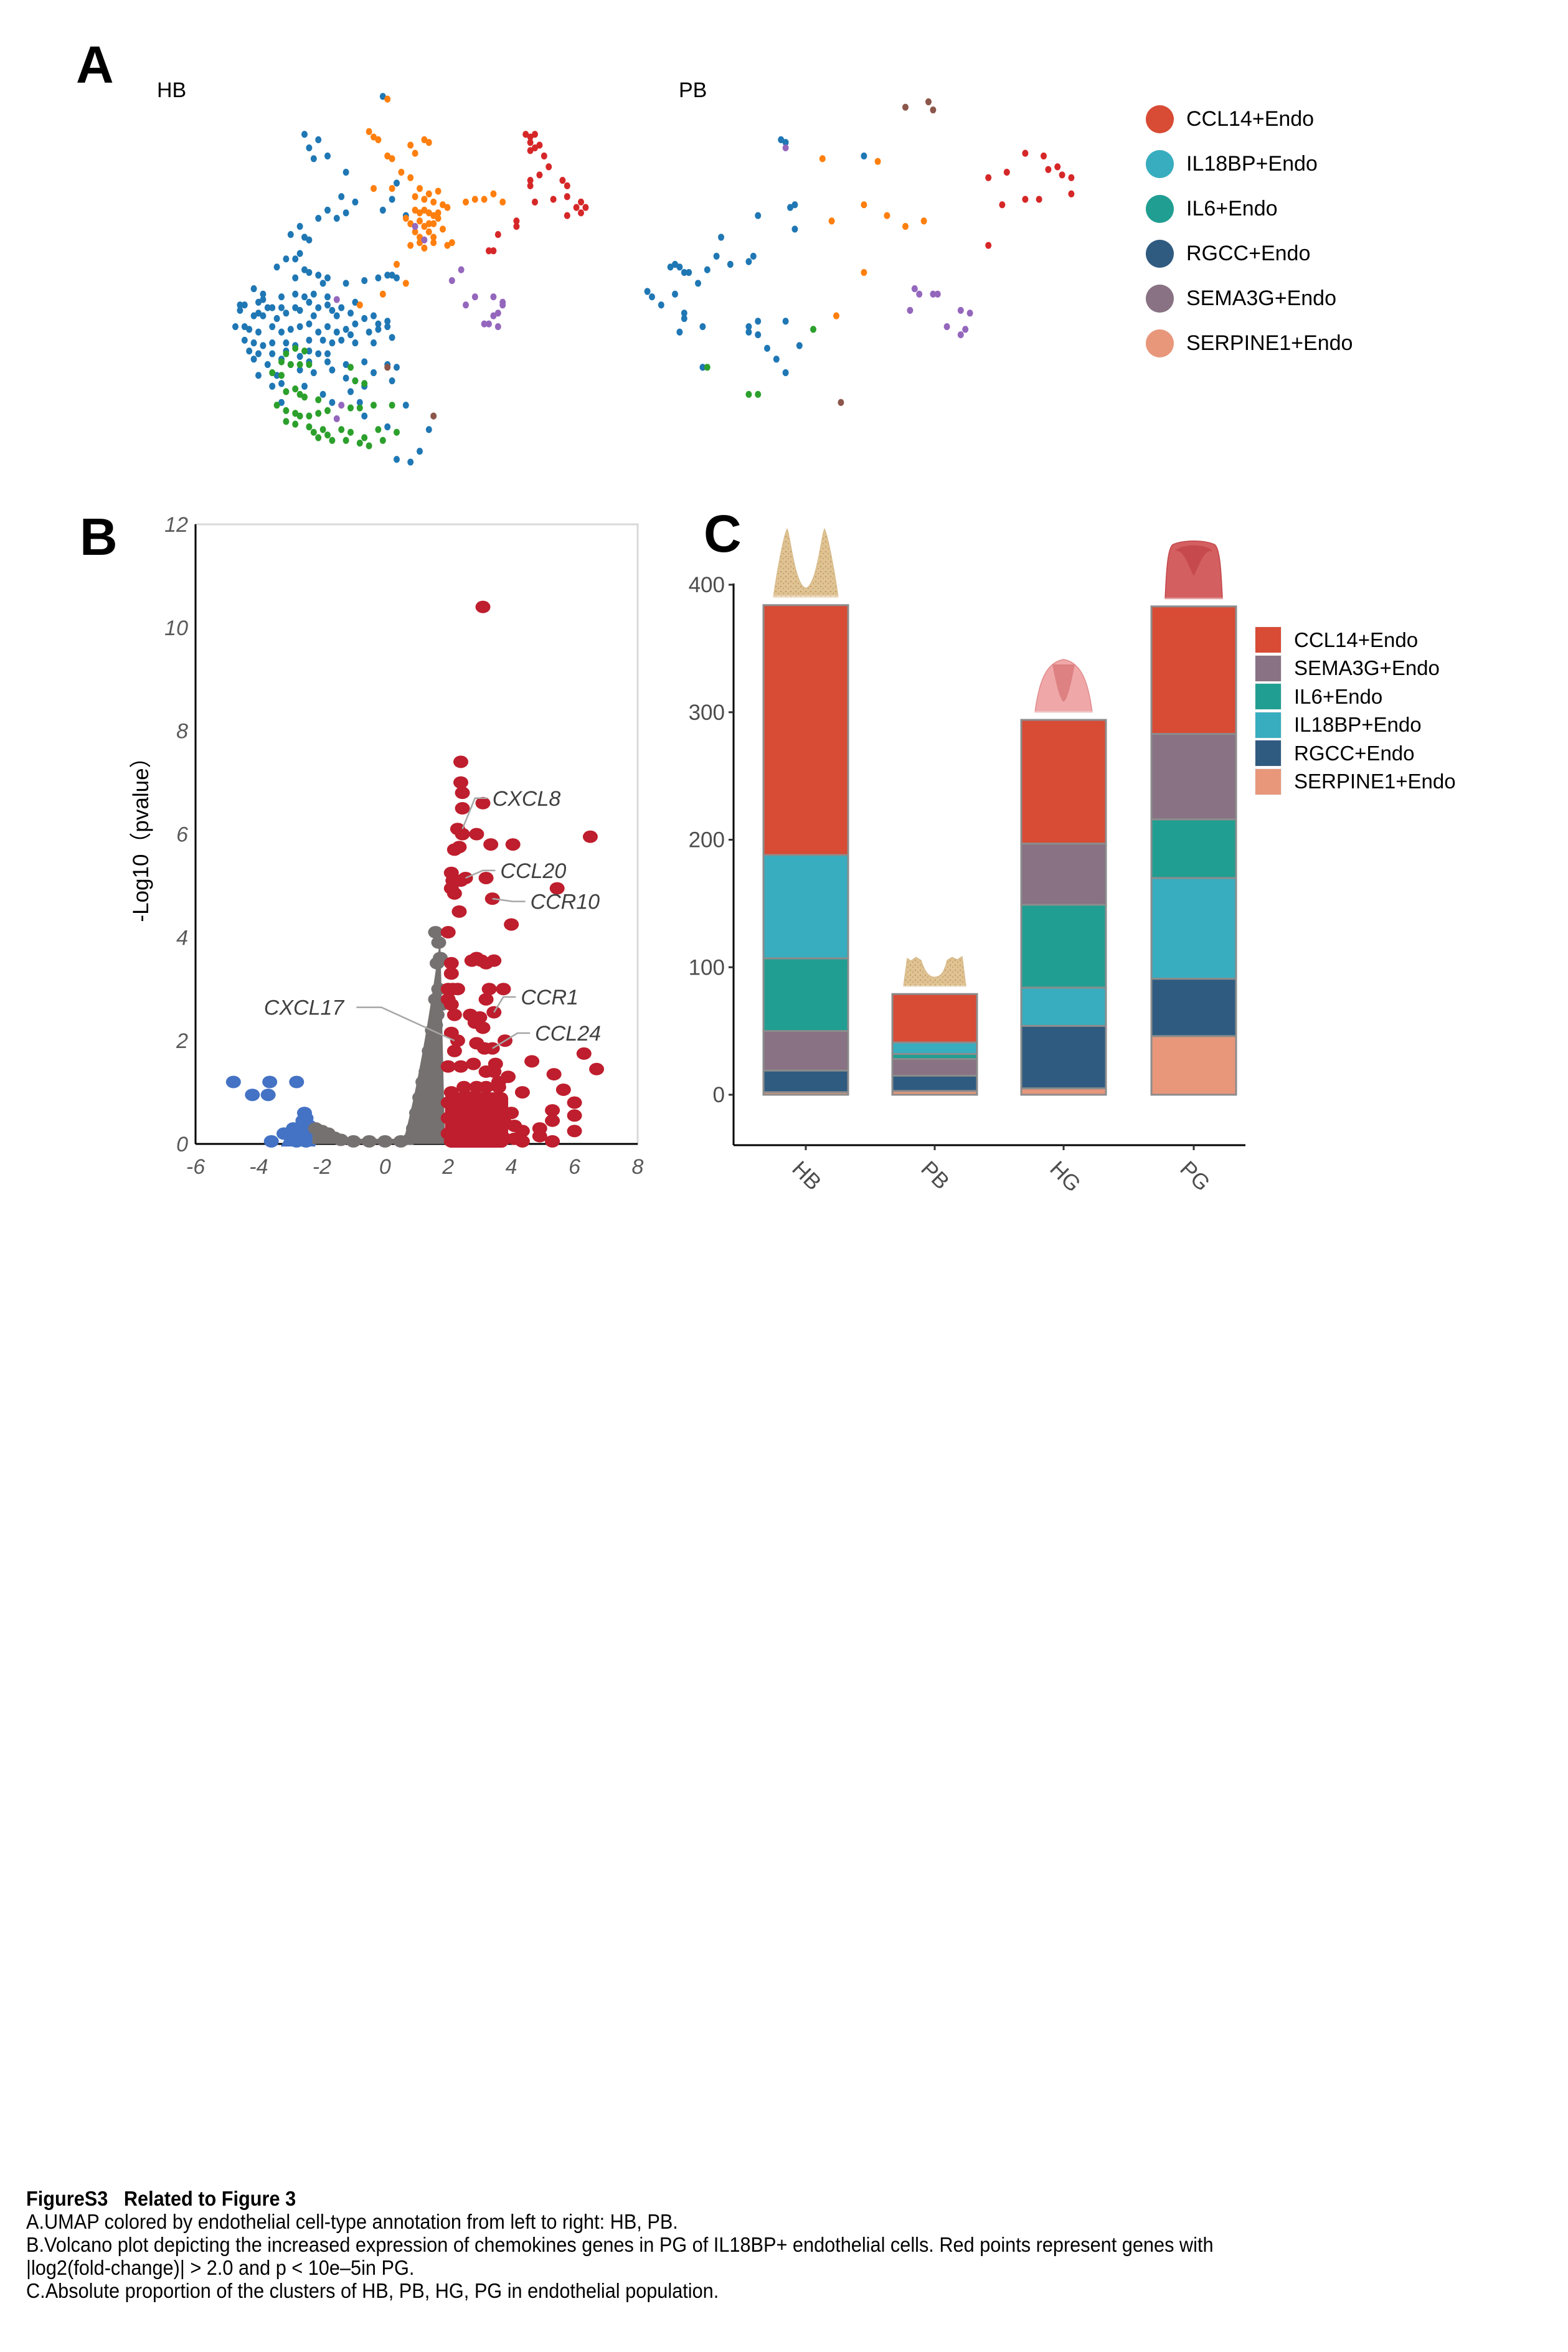 The width and height of the screenshot is (1568, 2352). I want to click on umap-legend-item: IL18BP+Endo, so click(1249, 163).